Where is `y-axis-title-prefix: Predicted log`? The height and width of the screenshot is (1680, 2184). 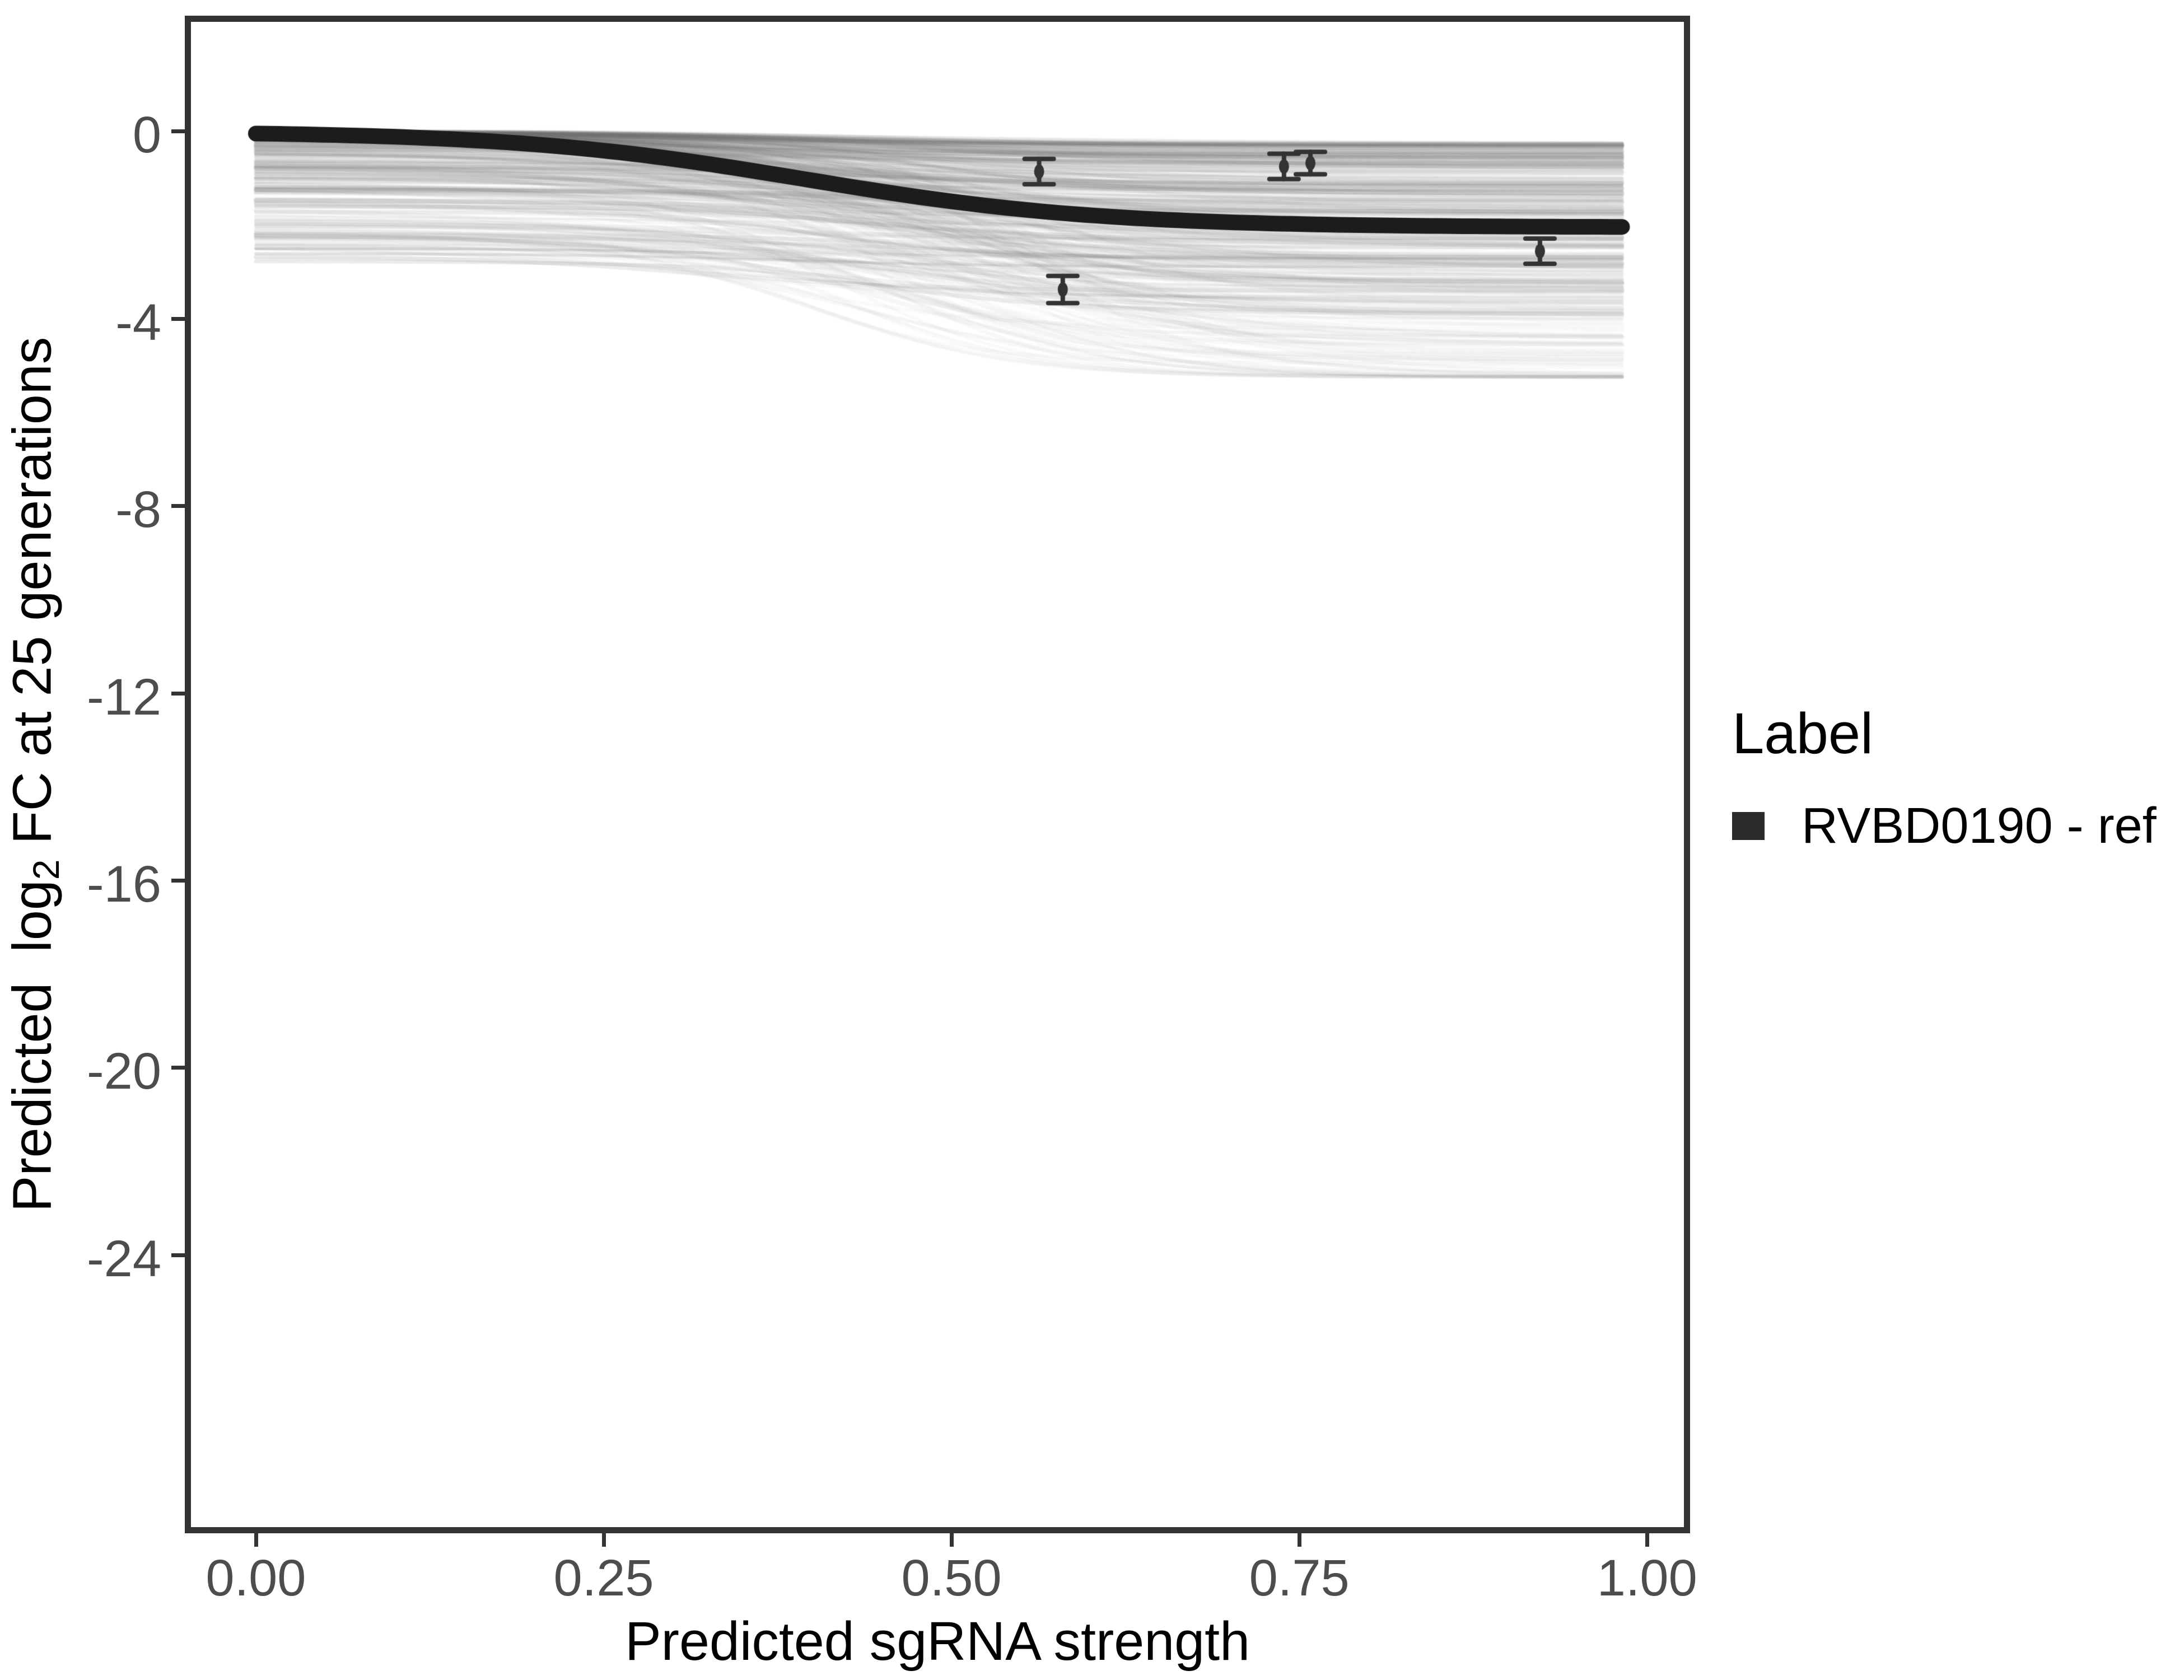
y-axis-title-prefix: Predicted log is located at coordinates (32, 1046).